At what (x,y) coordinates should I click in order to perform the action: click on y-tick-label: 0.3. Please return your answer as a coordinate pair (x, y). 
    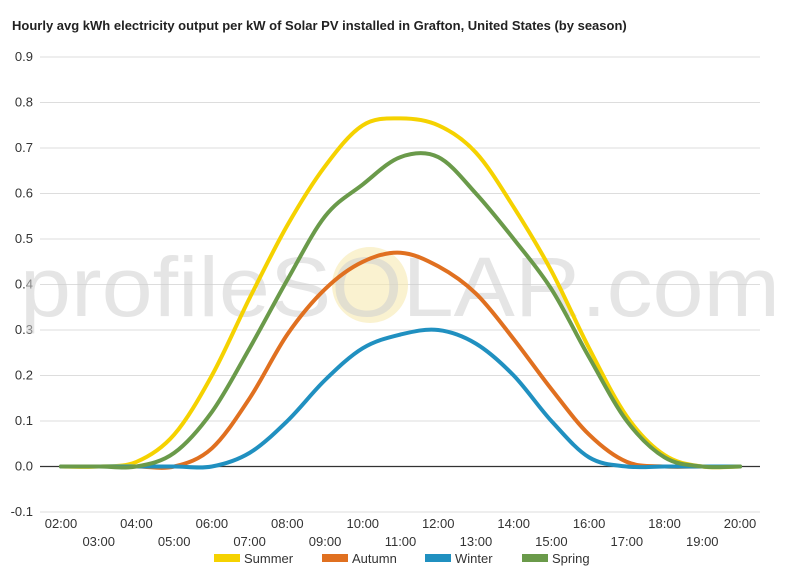
    Looking at the image, I should click on (24, 329).